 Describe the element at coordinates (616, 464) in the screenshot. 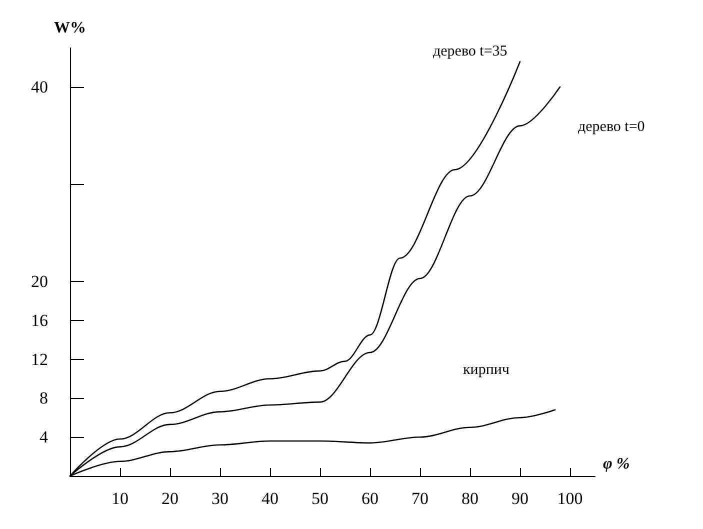

I see `x-axis-title: φ %` at that location.